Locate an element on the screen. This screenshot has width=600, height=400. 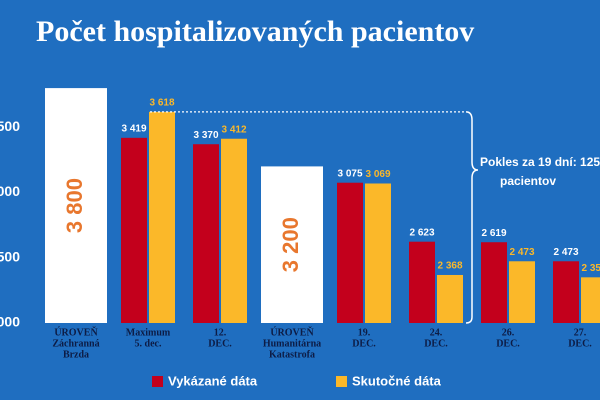
value-label: 3 419 is located at coordinates (133, 128).